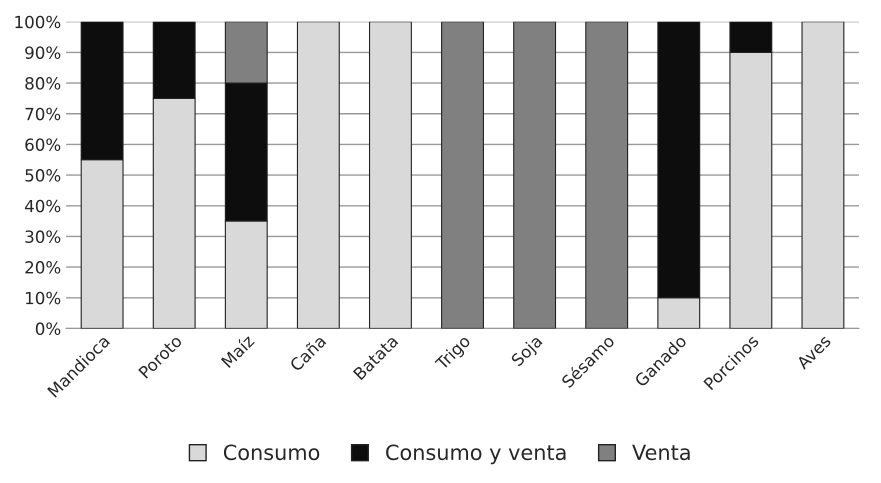  I want to click on y-tick-label: 30%, so click(42, 236).